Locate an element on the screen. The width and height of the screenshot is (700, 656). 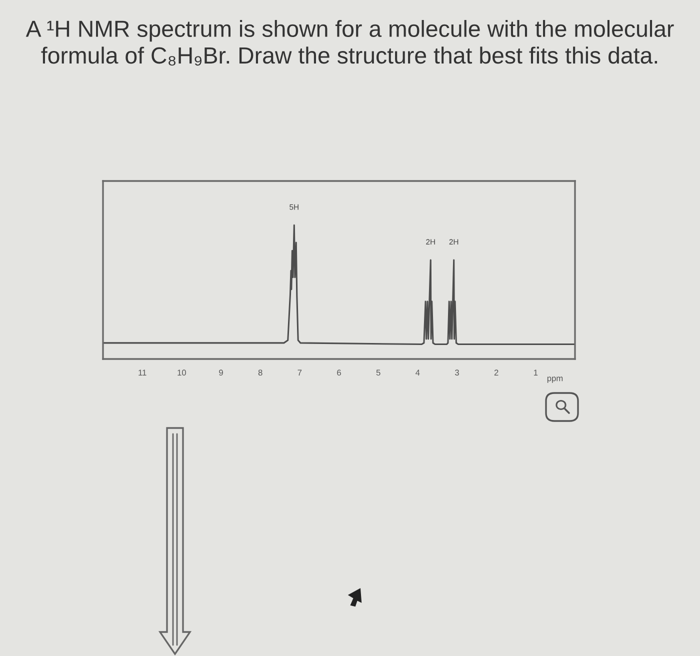
chart-title: A ¹H NMR spectrum is shown for a molecule with the molecular formula of C₈H₉Br. Draw the structure that best fits this data. is located at coordinates (350, 43).